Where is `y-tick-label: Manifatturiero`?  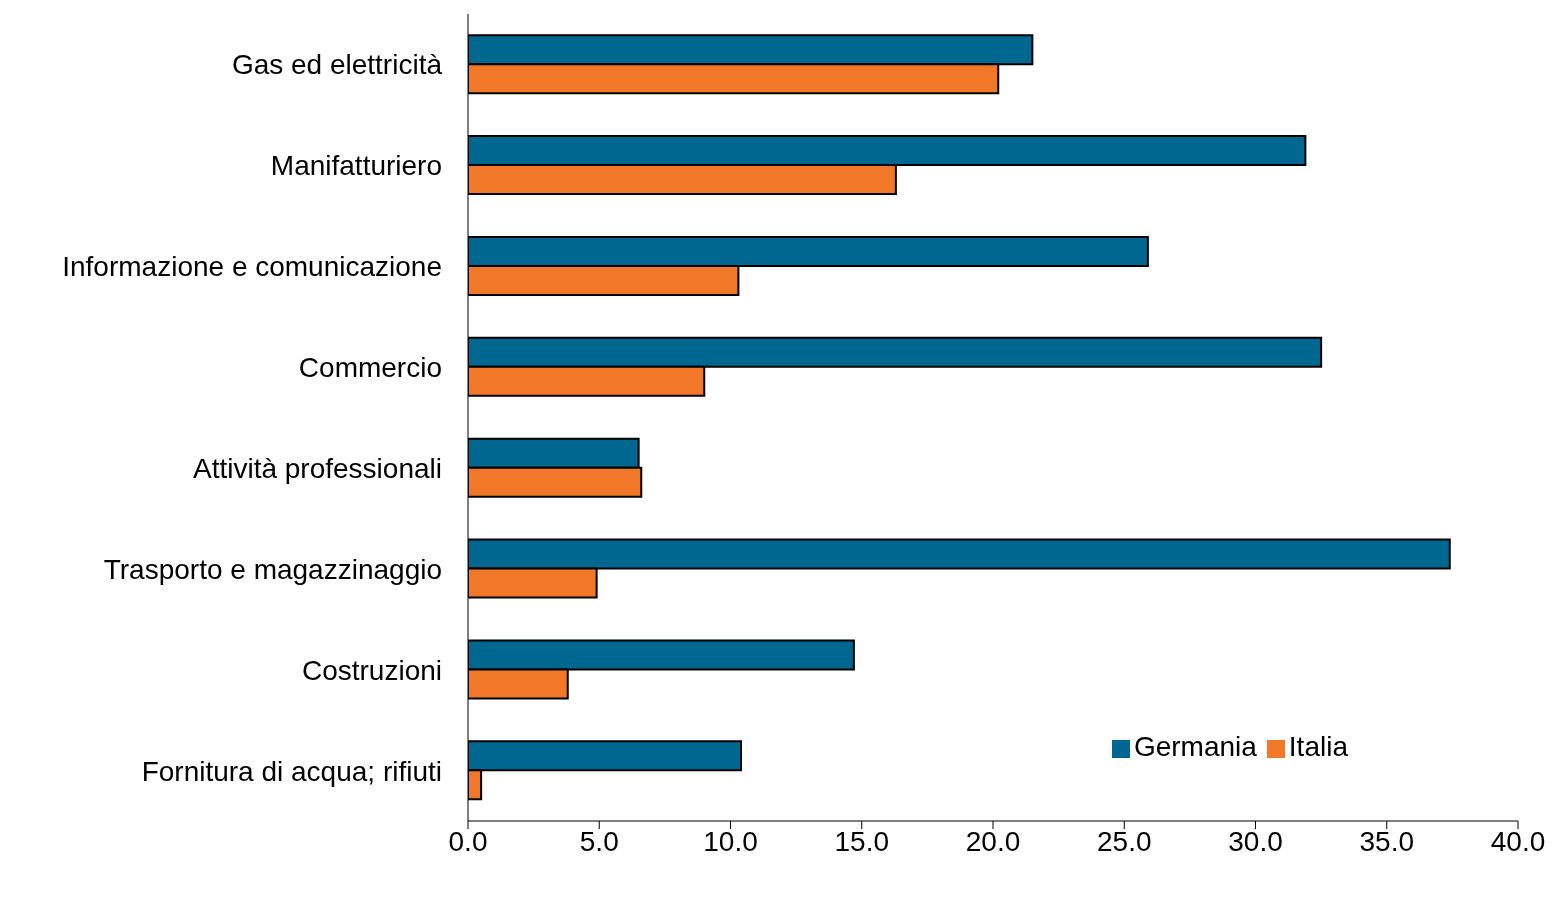
y-tick-label: Manifatturiero is located at coordinates (356, 166).